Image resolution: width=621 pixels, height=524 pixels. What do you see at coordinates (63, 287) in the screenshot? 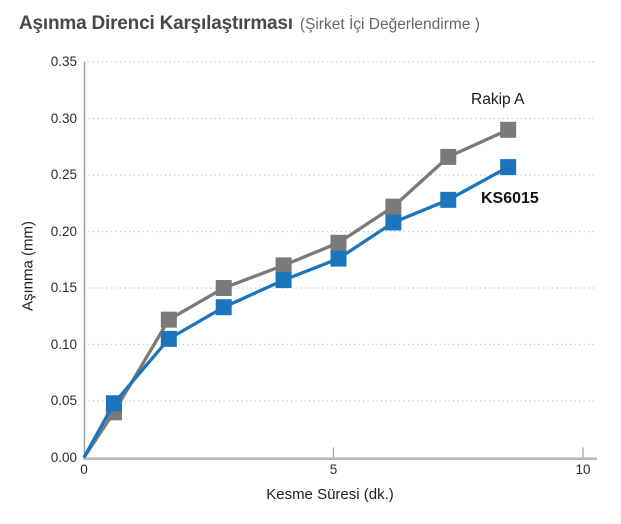
I see `y-tick-label: 0.15` at bounding box center [63, 287].